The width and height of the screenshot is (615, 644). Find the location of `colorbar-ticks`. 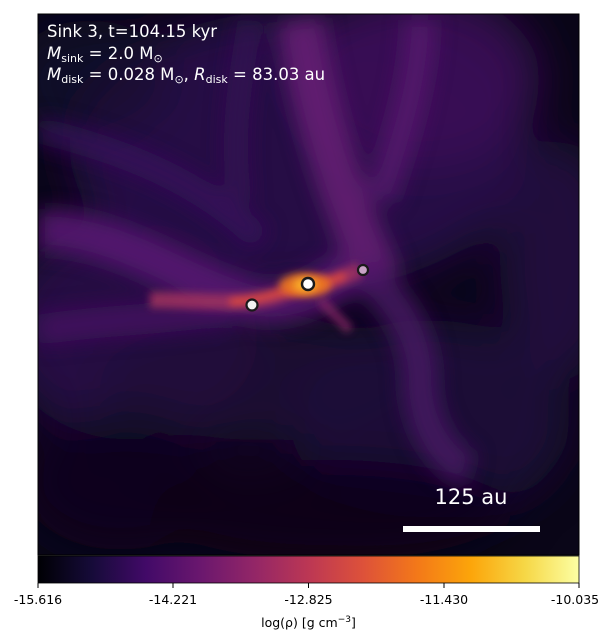

colorbar-ticks is located at coordinates (308, 585).